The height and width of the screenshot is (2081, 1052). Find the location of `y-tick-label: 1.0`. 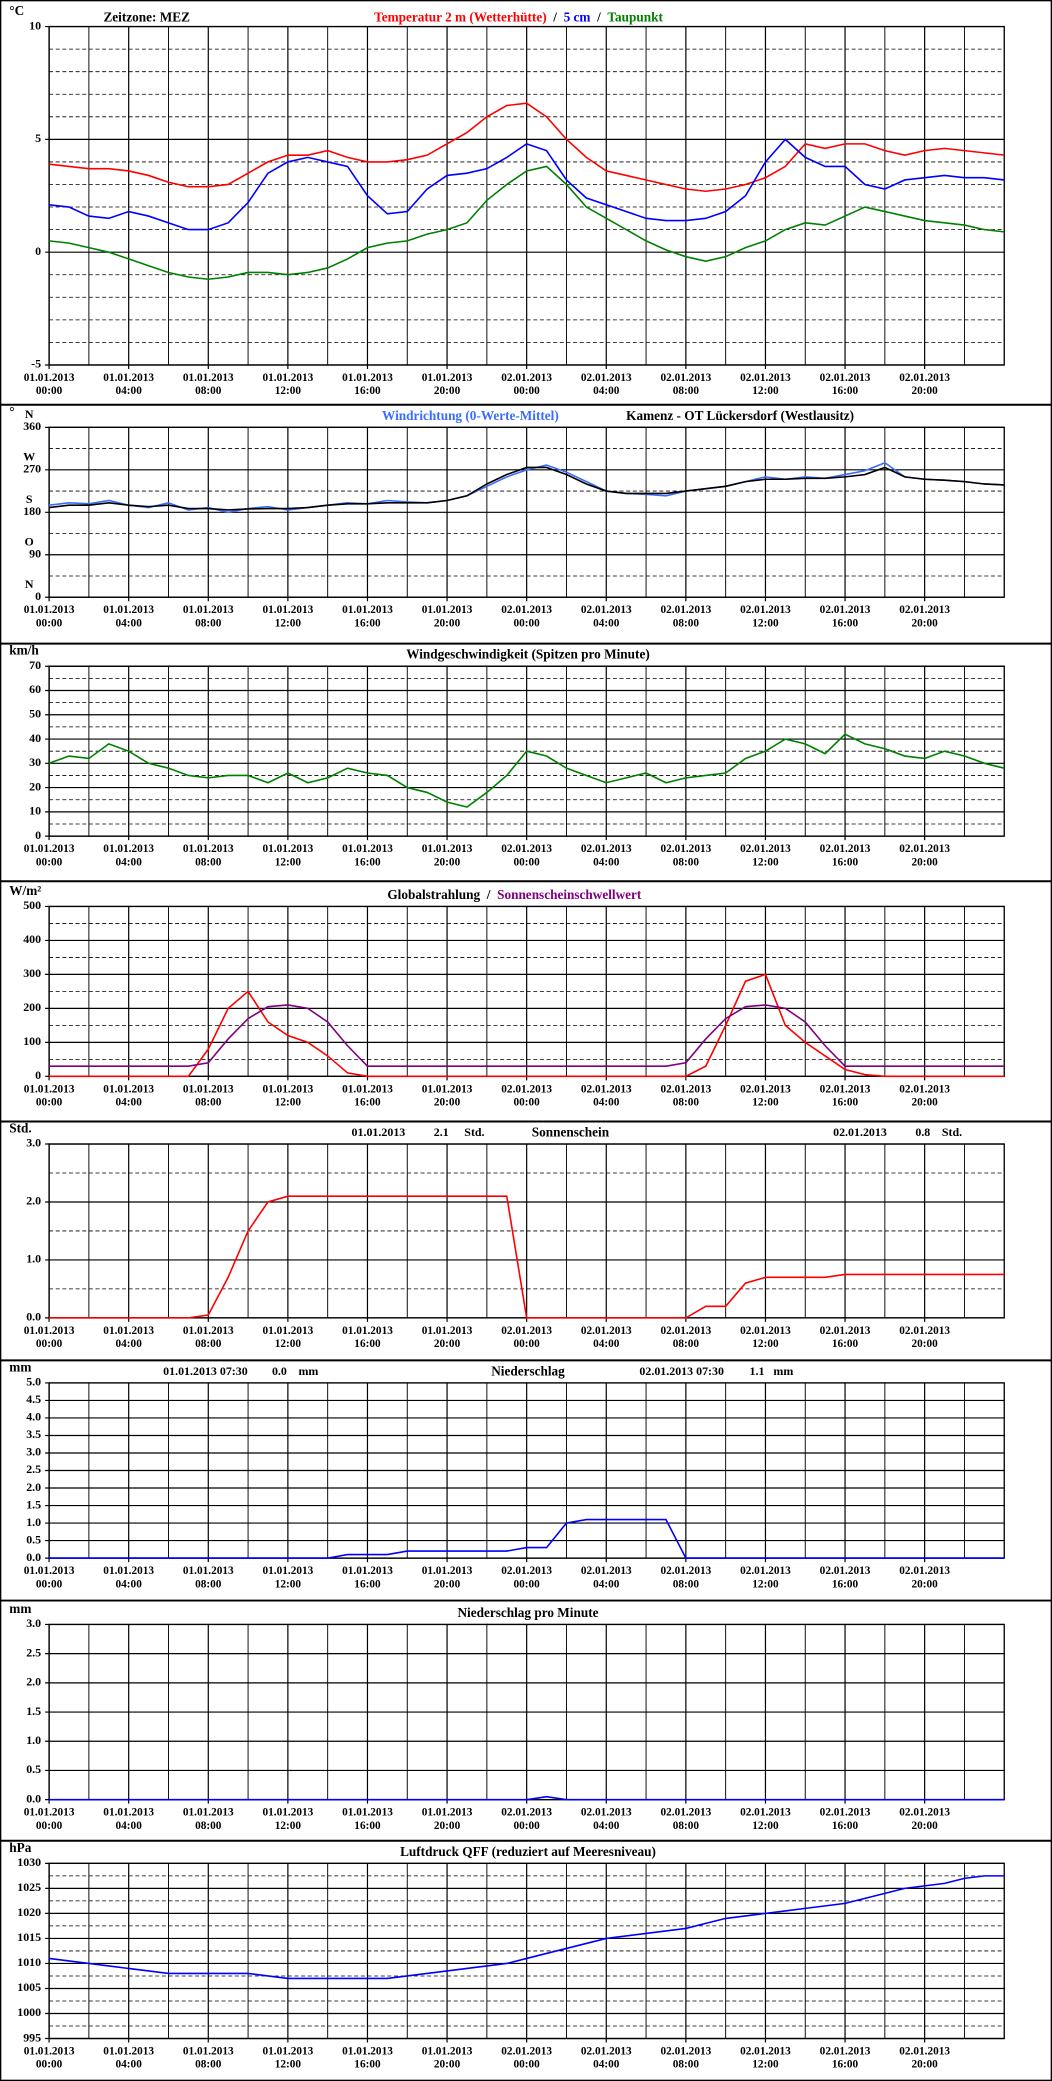

y-tick-label: 1.0 is located at coordinates (33, 1740).